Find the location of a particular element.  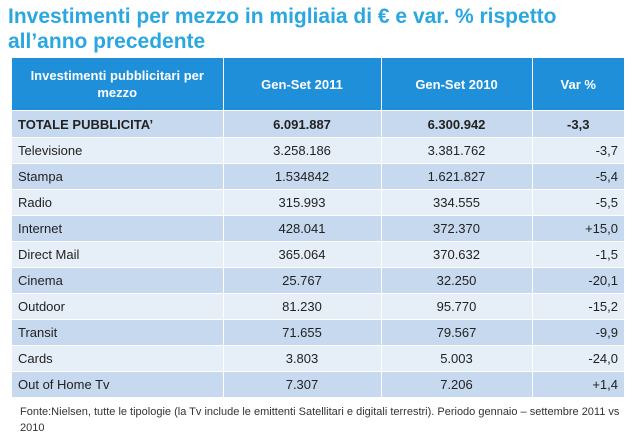

row-label: Cards is located at coordinates (118, 358).